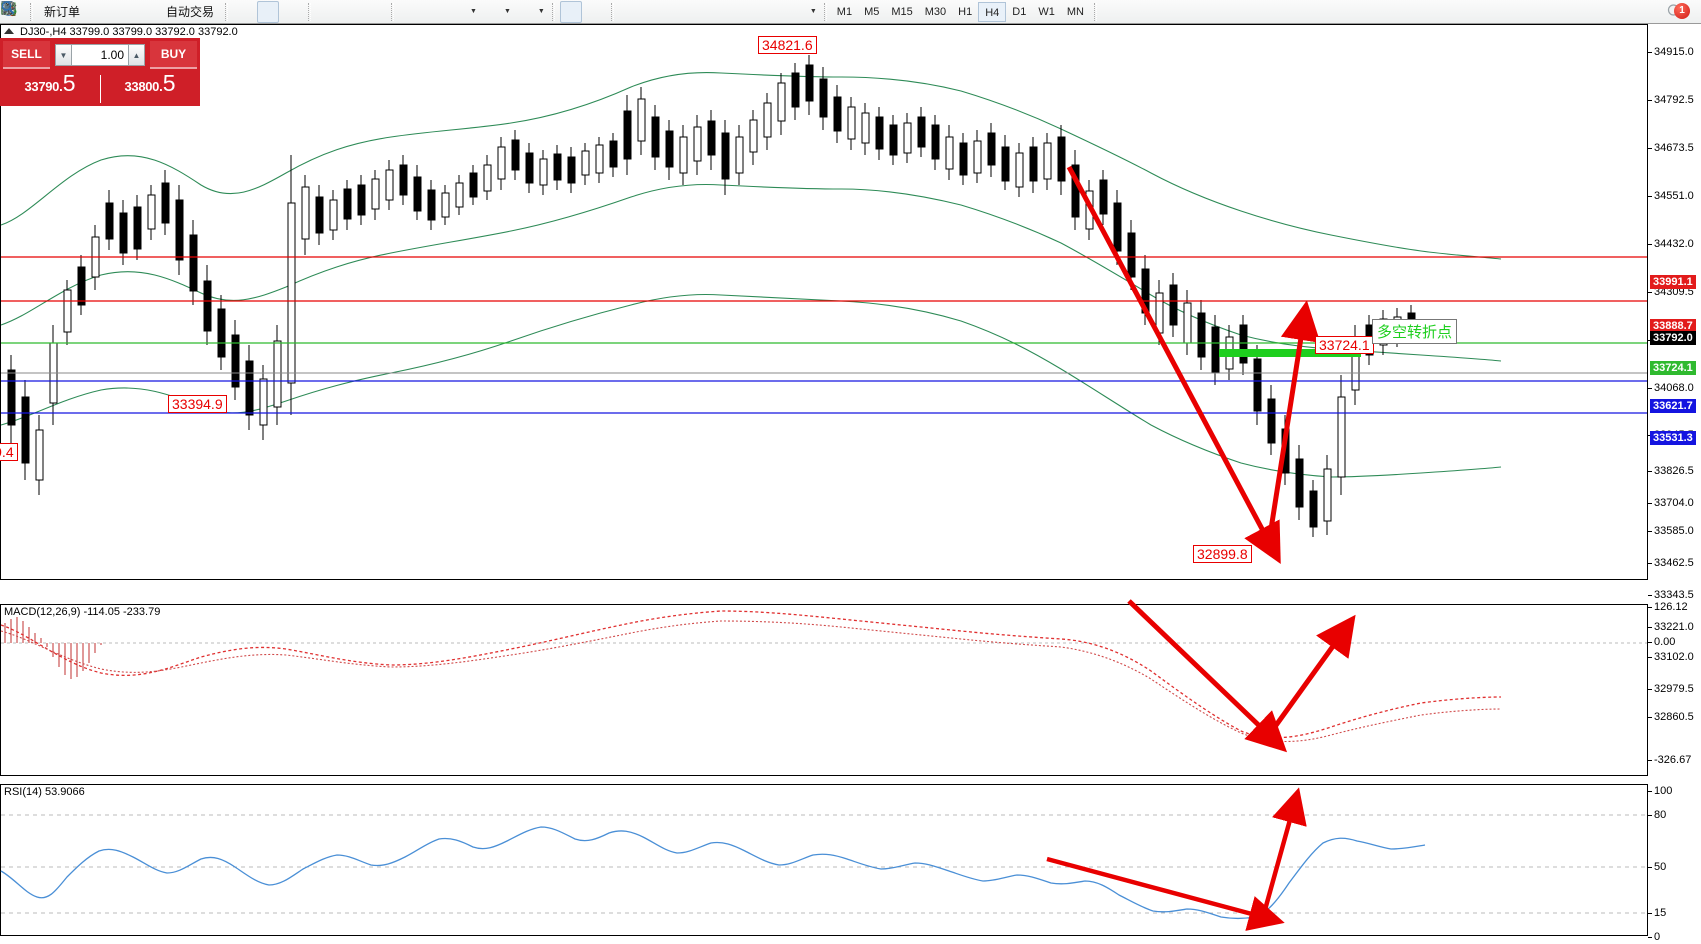 This screenshot has width=1701, height=944. What do you see at coordinates (150, 89) in the screenshot?
I see `buy-price: 33800 . 5` at bounding box center [150, 89].